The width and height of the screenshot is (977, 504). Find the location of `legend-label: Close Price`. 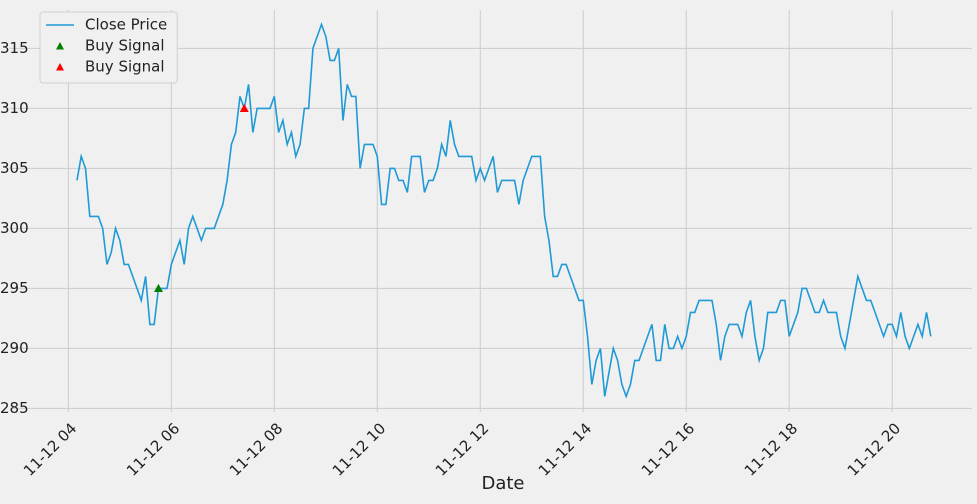

legend-label: Close Price is located at coordinates (126, 25).